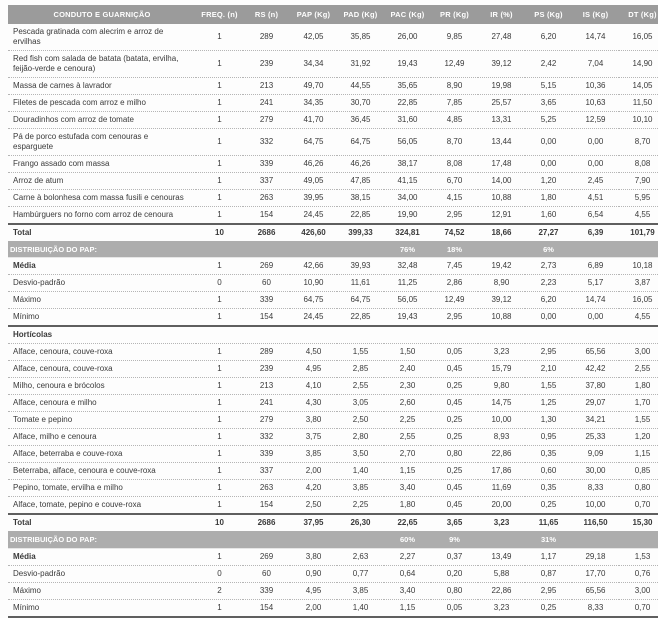  Describe the element at coordinates (102, 300) in the screenshot. I see `row-label: Máximo` at that location.